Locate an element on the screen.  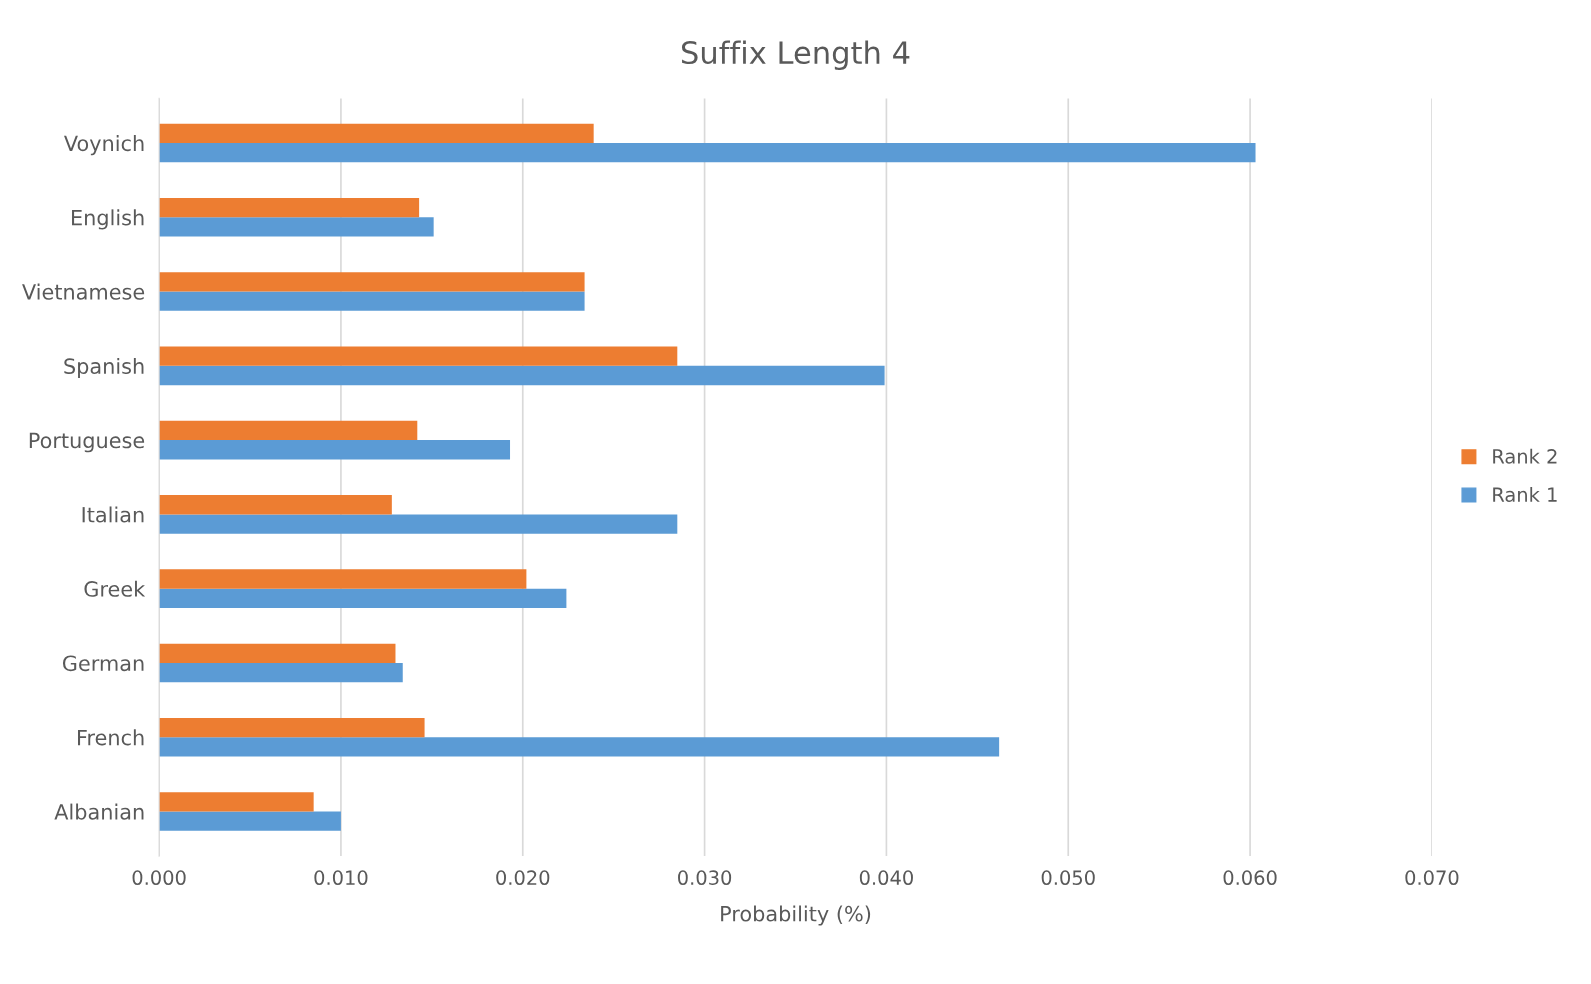
x-tick-label: 0.030 is located at coordinates (705, 878).